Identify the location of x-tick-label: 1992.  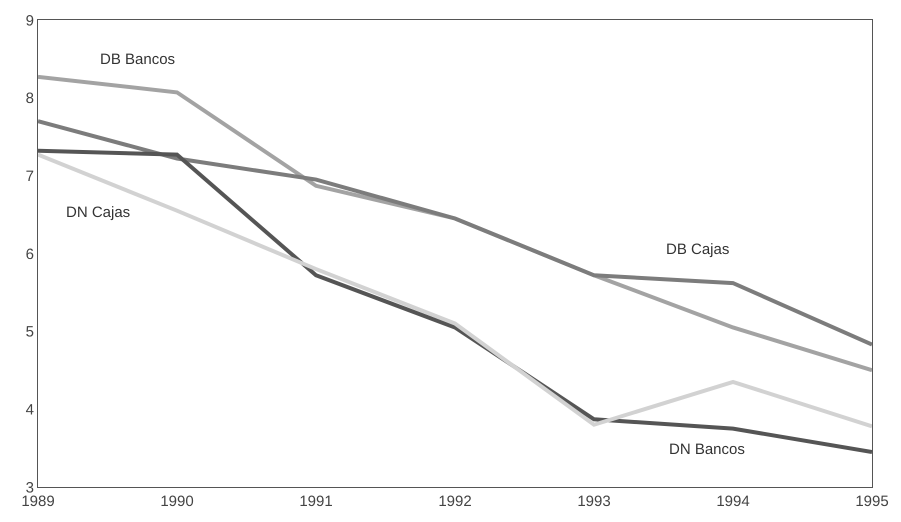
(455, 501).